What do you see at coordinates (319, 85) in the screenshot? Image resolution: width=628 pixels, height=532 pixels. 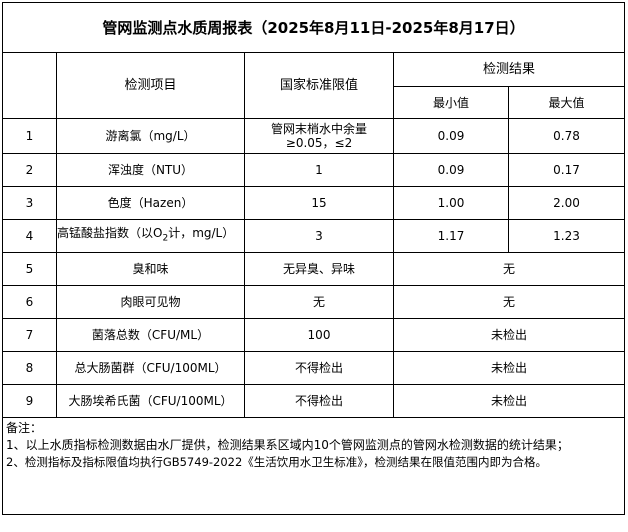 I see `header-standard: 国家标准限值` at bounding box center [319, 85].